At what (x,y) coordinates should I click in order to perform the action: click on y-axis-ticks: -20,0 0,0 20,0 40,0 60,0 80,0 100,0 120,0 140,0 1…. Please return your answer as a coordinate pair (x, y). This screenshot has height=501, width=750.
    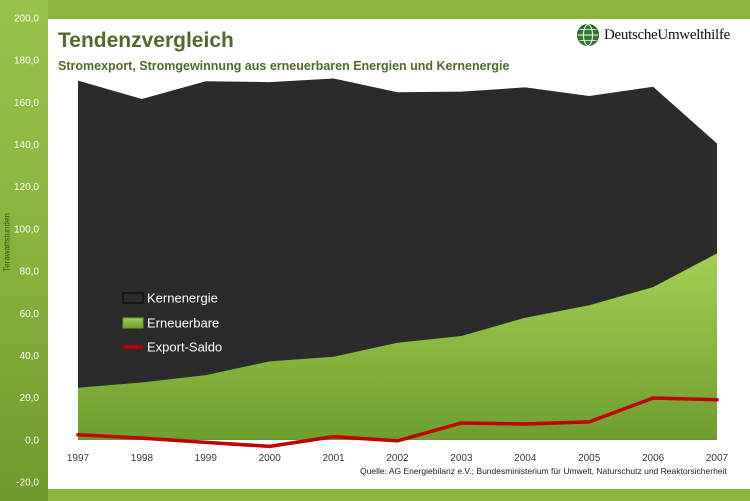
    Looking at the image, I should click on (26, 251).